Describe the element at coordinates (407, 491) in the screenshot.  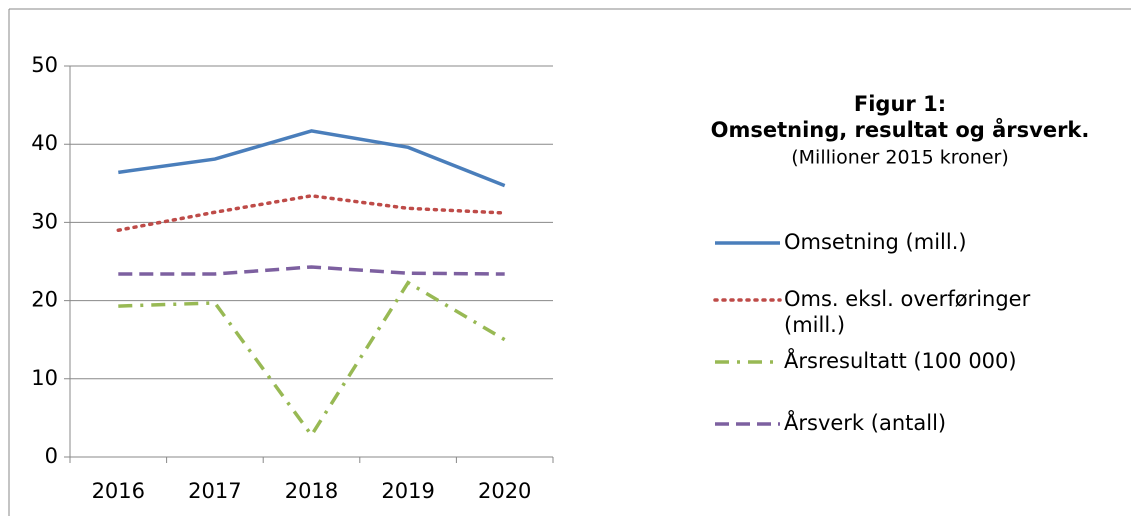
I see `x-tick-label: 2019` at that location.